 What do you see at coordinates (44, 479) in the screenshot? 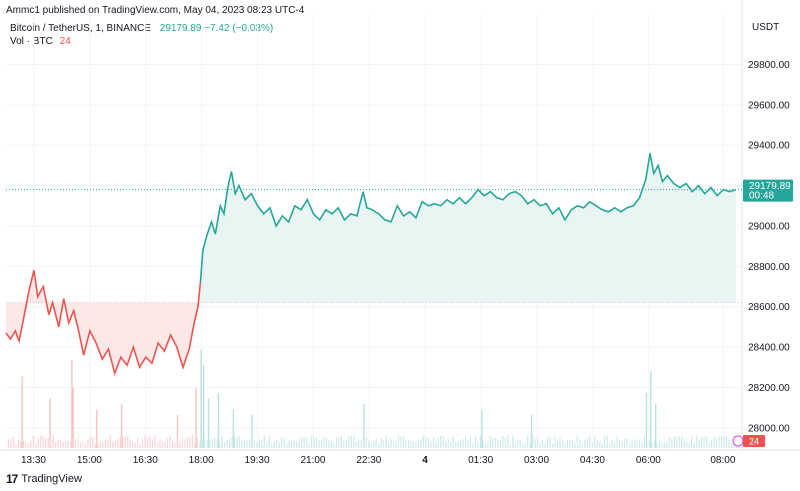
I see `tradingview-footer: 17 TradingView` at bounding box center [44, 479].